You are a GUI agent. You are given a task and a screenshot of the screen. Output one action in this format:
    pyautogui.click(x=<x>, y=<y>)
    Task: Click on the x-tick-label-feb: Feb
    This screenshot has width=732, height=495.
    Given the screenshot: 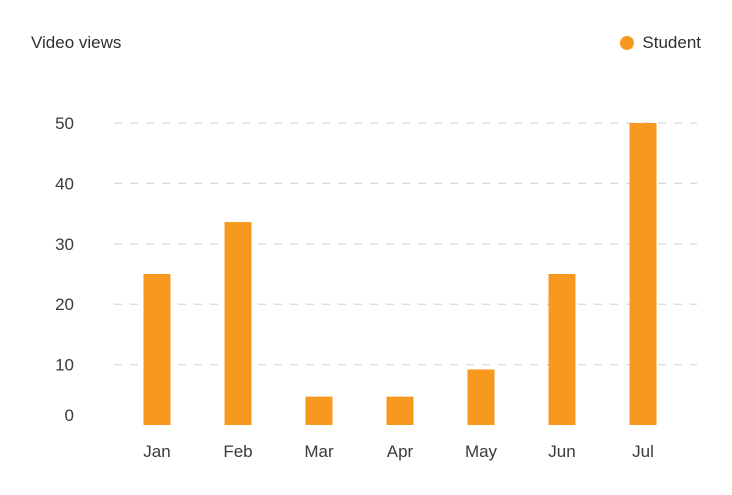 What is the action you would take?
    pyautogui.click(x=237, y=451)
    